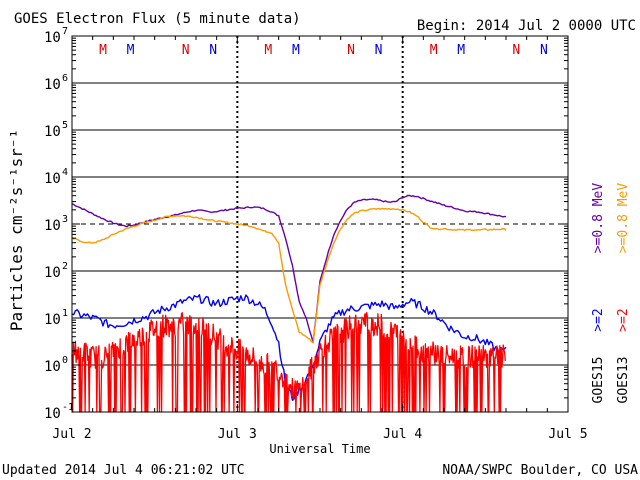  What do you see at coordinates (623, 380) in the screenshot?
I see `satellite-label: GOES13` at bounding box center [623, 380].